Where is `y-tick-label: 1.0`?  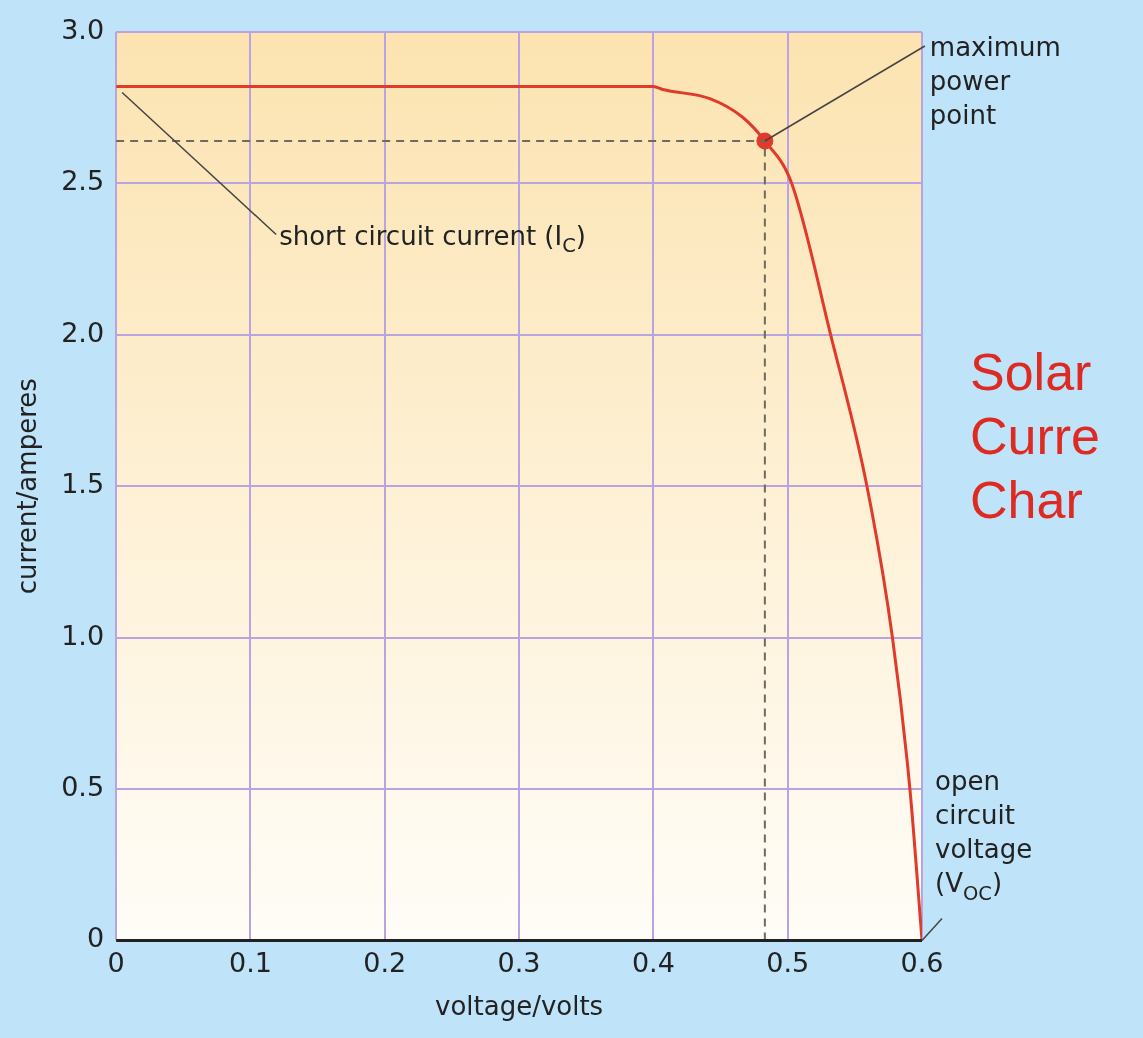
y-tick-label: 1.0 is located at coordinates (83, 635).